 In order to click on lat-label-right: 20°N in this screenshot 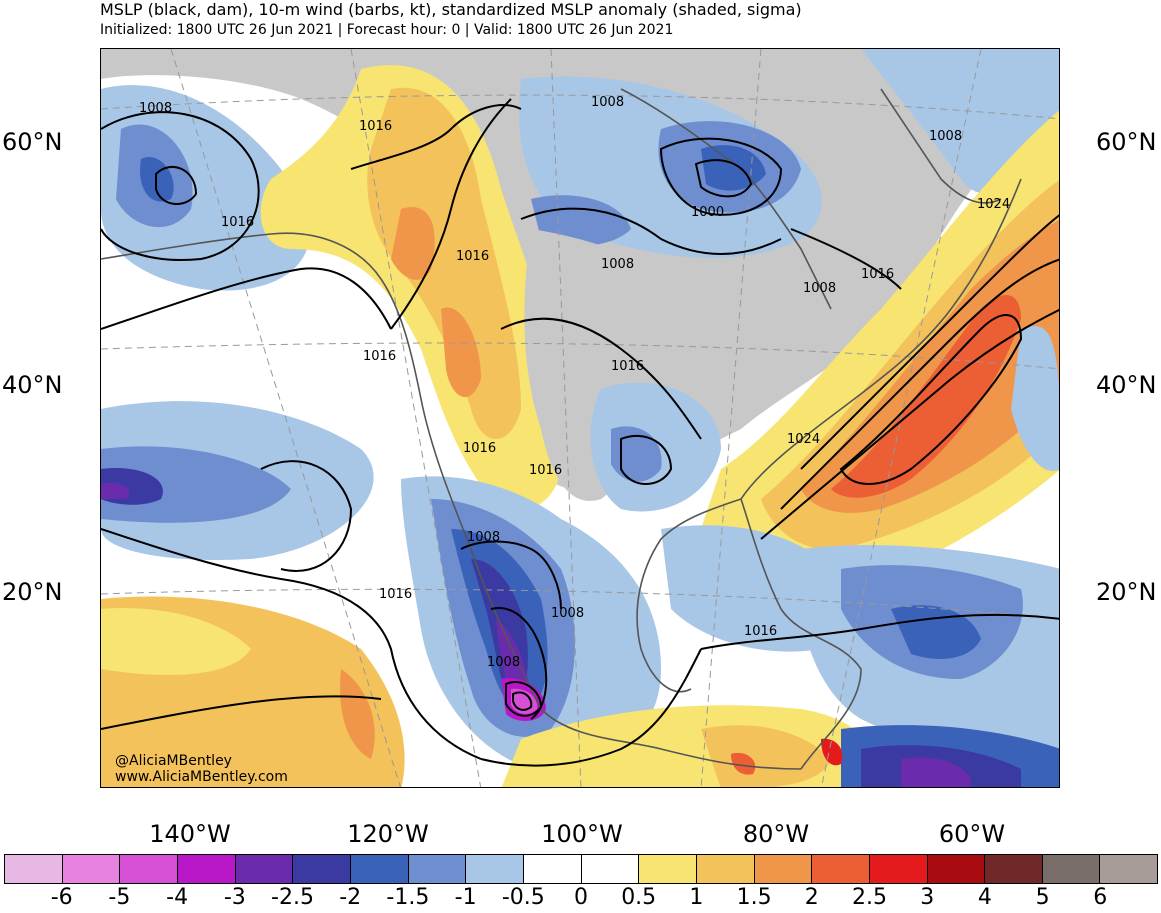, I will do `click(1126, 592)`.